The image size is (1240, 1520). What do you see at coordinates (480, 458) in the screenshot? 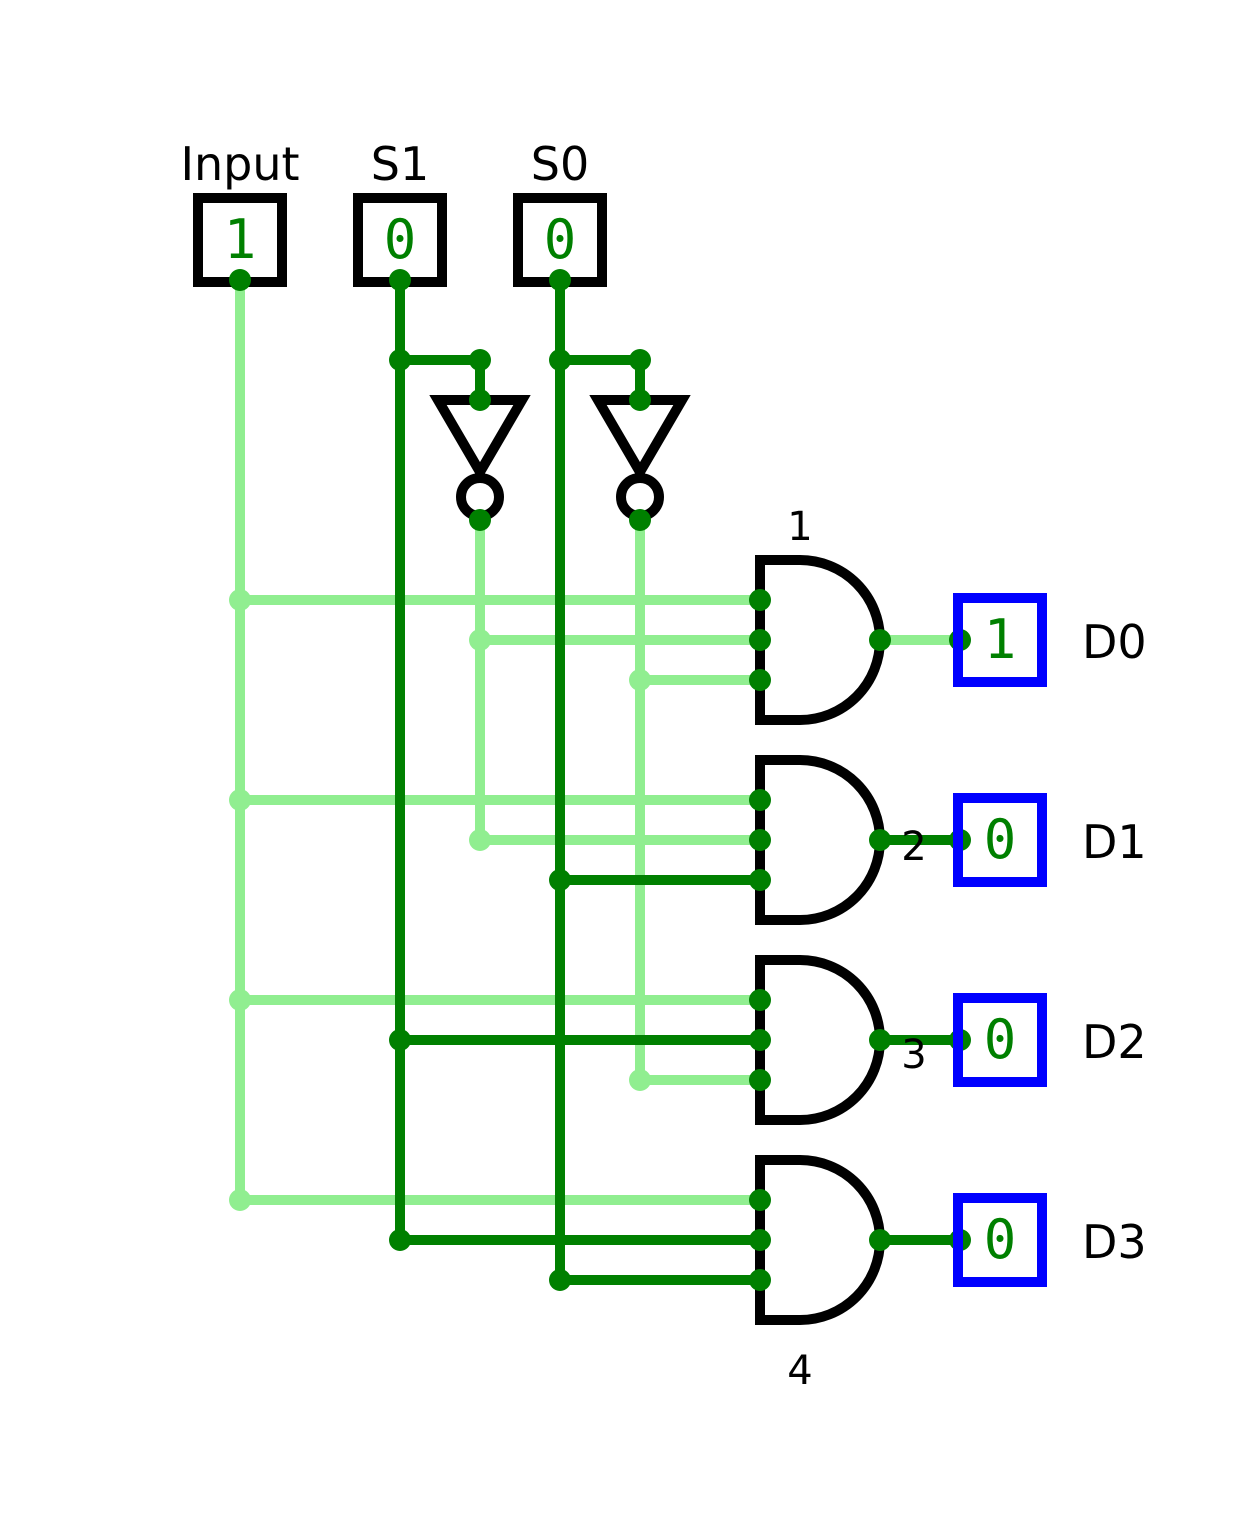
I see `not-gate-s1` at bounding box center [480, 458].